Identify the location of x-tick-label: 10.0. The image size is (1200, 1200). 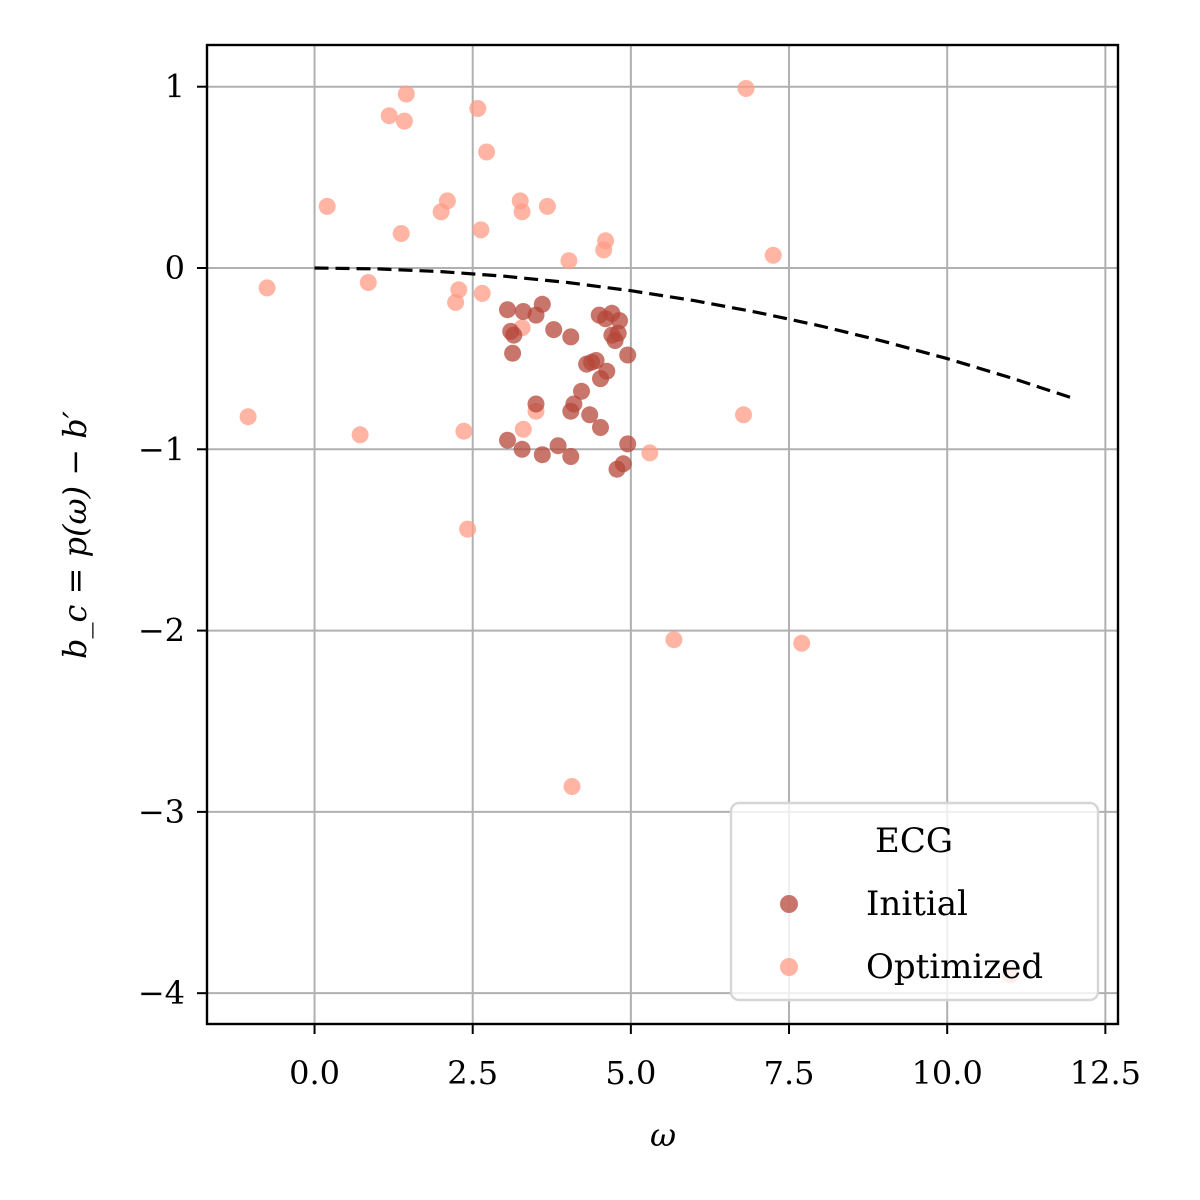
(947, 1073).